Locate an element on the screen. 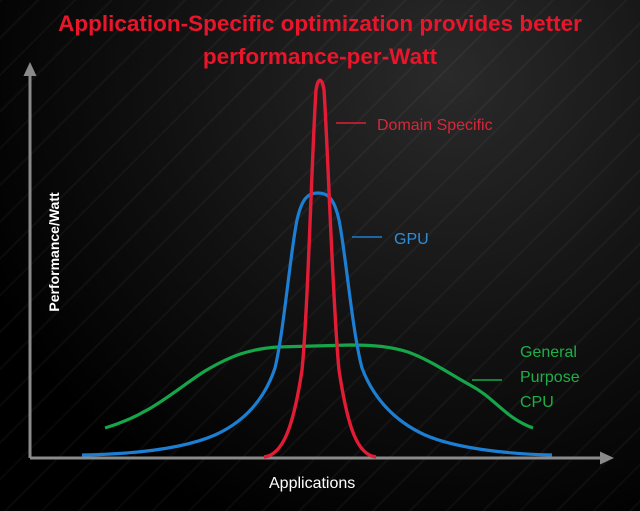 This screenshot has height=511, width=640. gpu-label: GPU is located at coordinates (411, 239).